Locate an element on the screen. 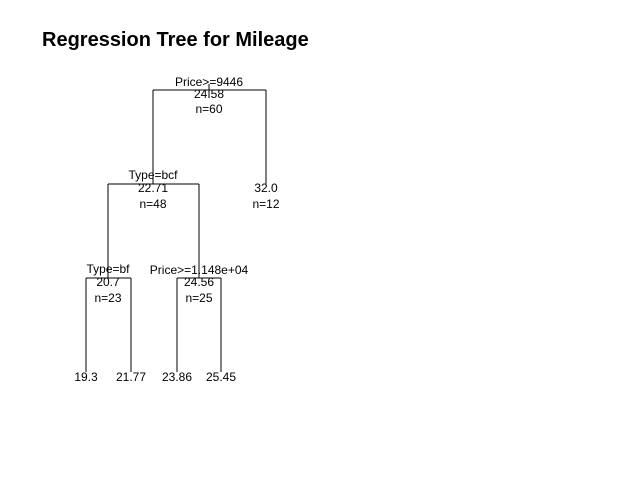  node-root-mean: 24.58 is located at coordinates (209, 94).